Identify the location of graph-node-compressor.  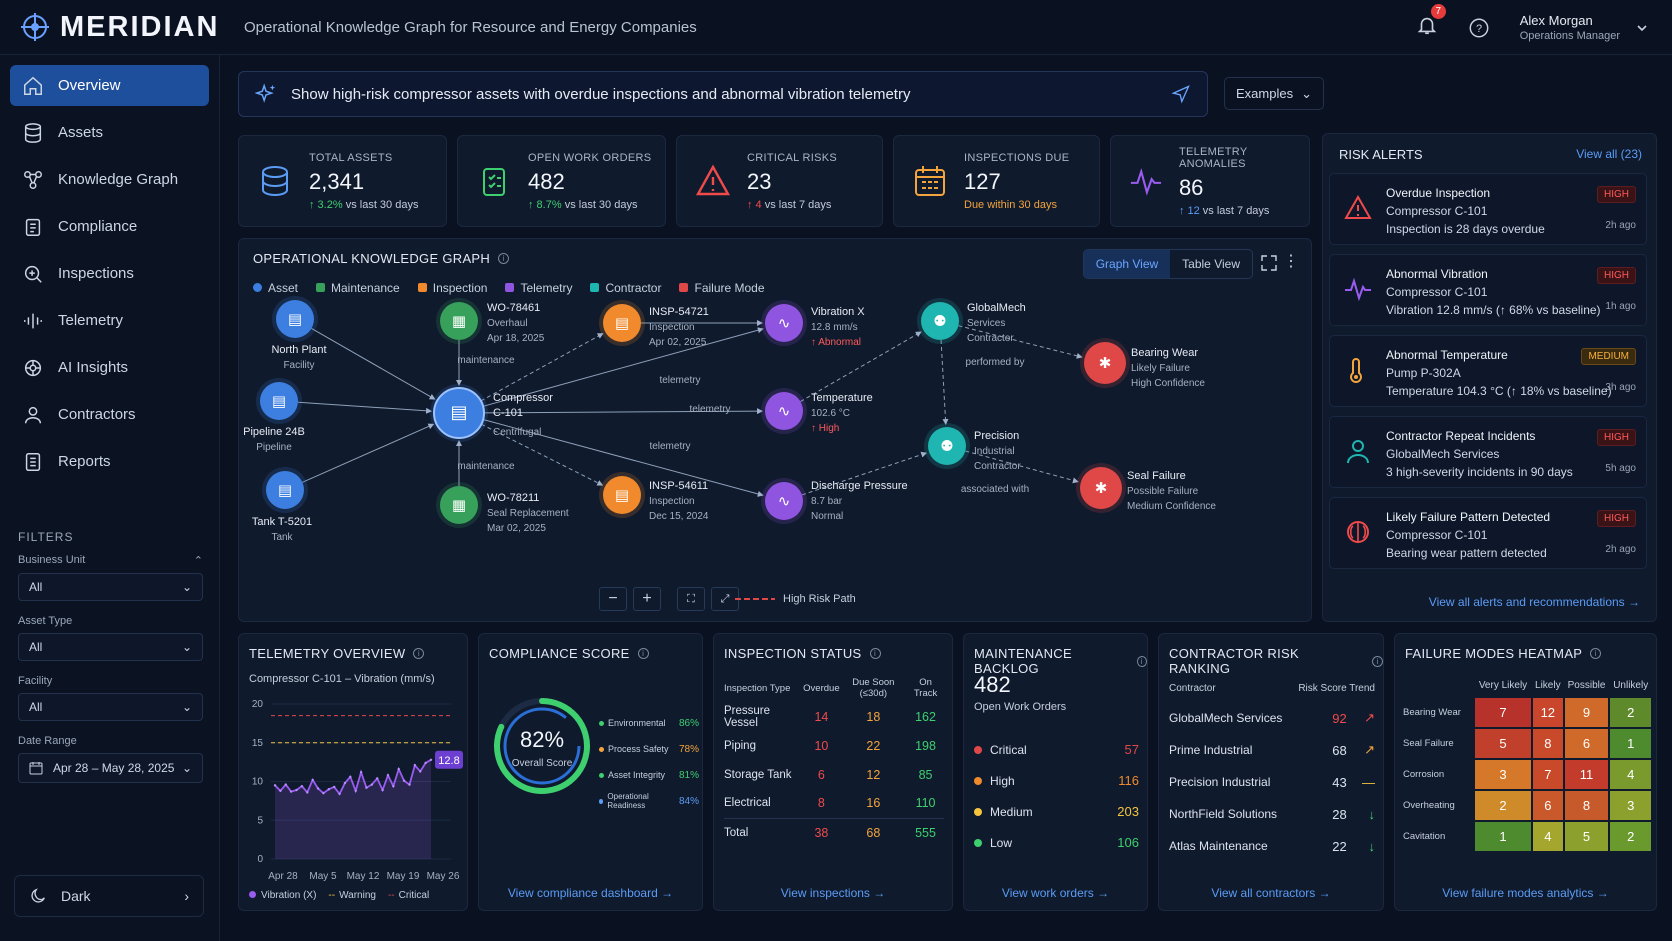
(459, 413).